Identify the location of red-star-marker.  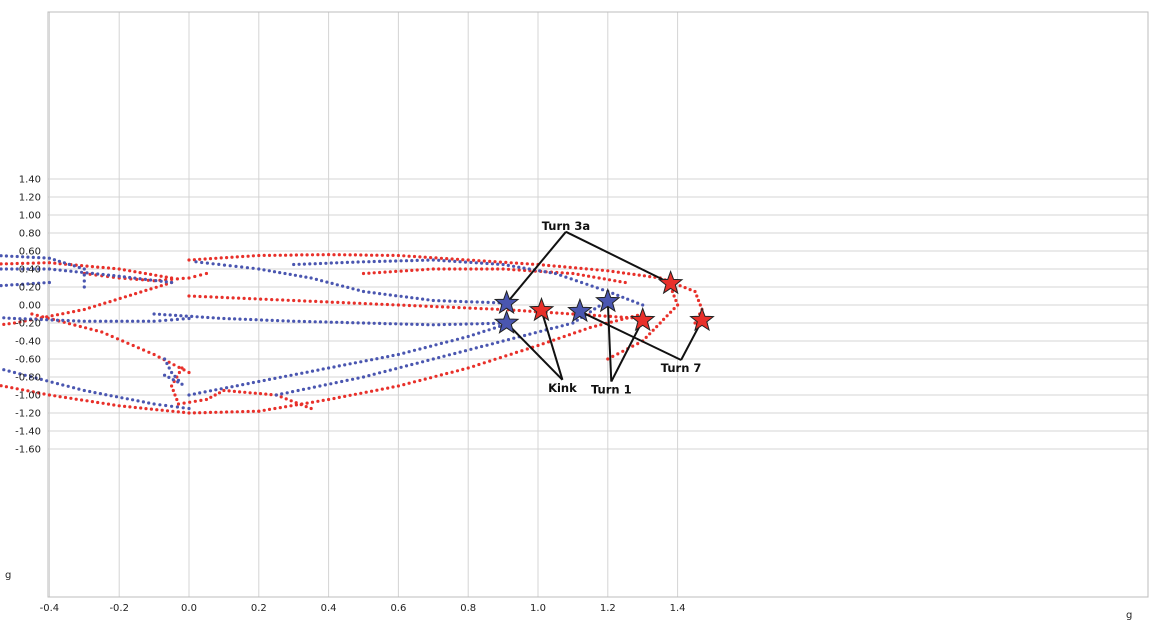
(642, 319).